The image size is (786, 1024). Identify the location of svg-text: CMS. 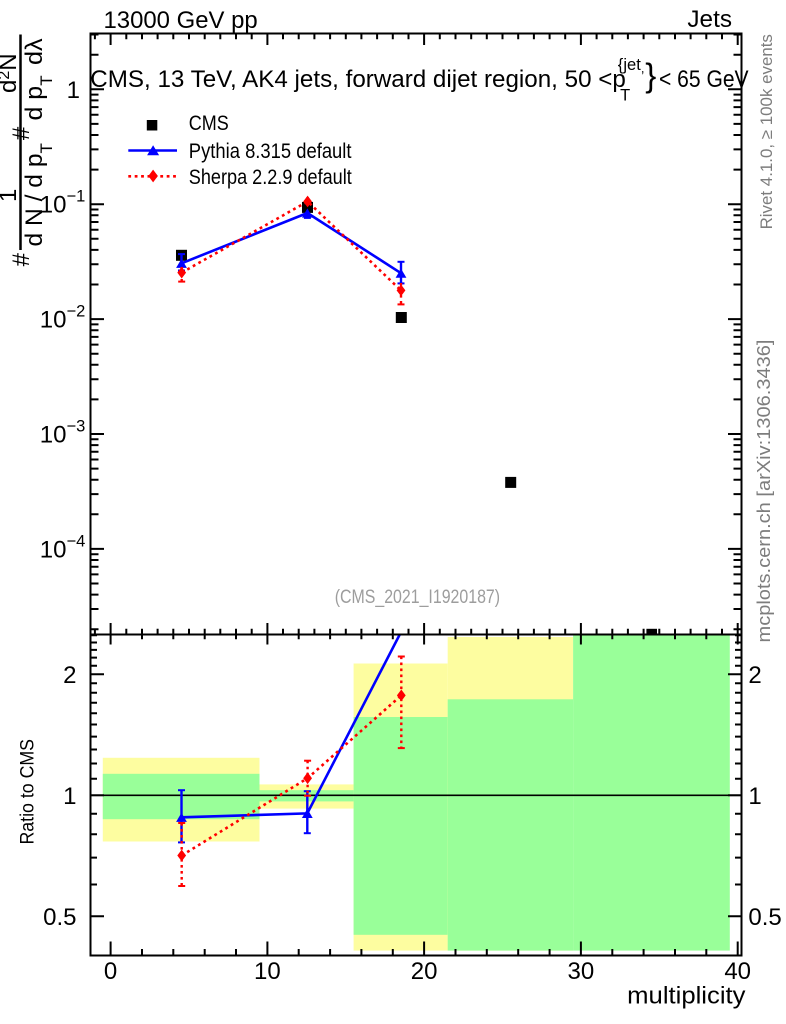
(209, 123).